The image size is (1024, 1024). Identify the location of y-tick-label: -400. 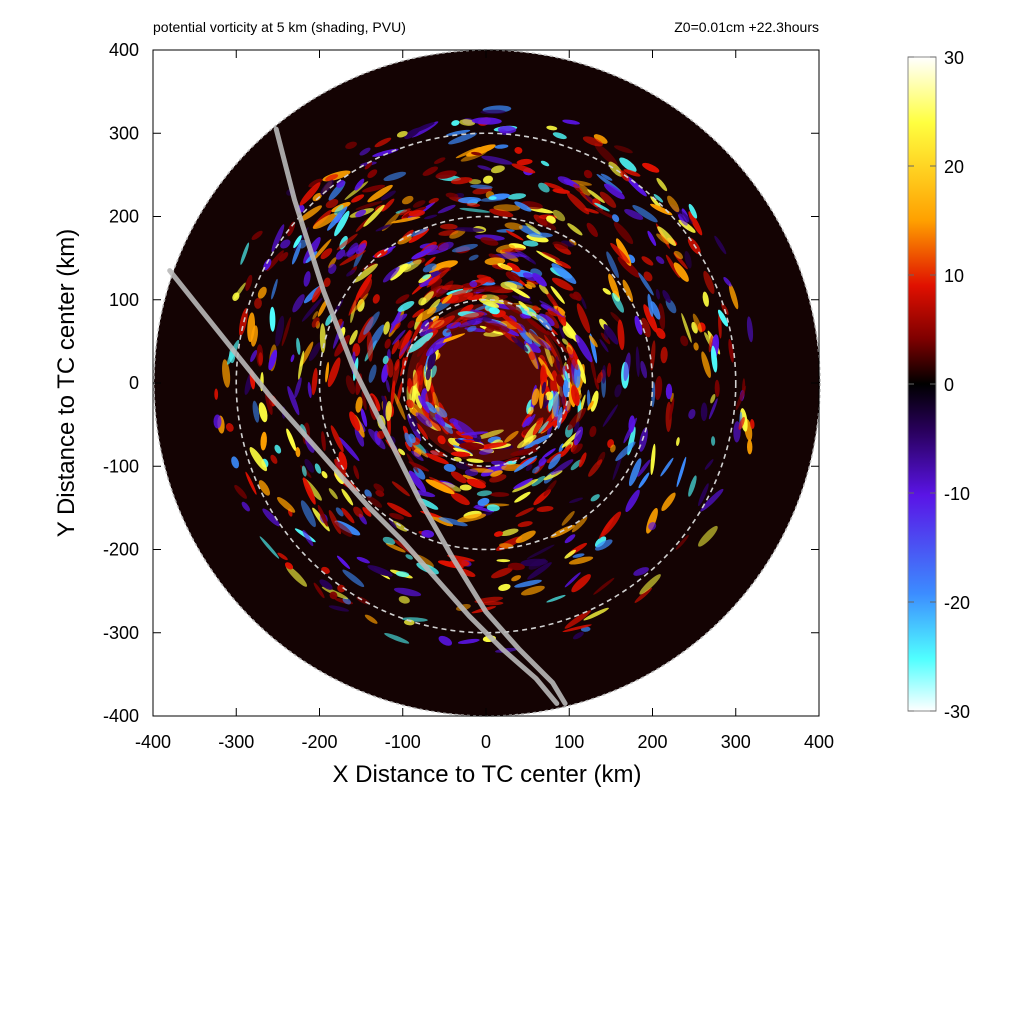
(121, 716).